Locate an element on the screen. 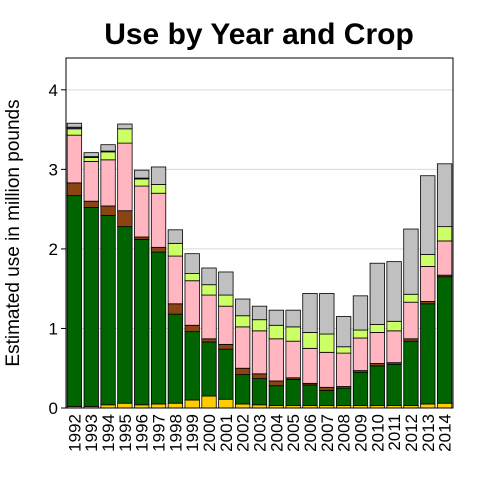 This screenshot has height=480, width=480. x-tick-label: 2001 is located at coordinates (226, 433).